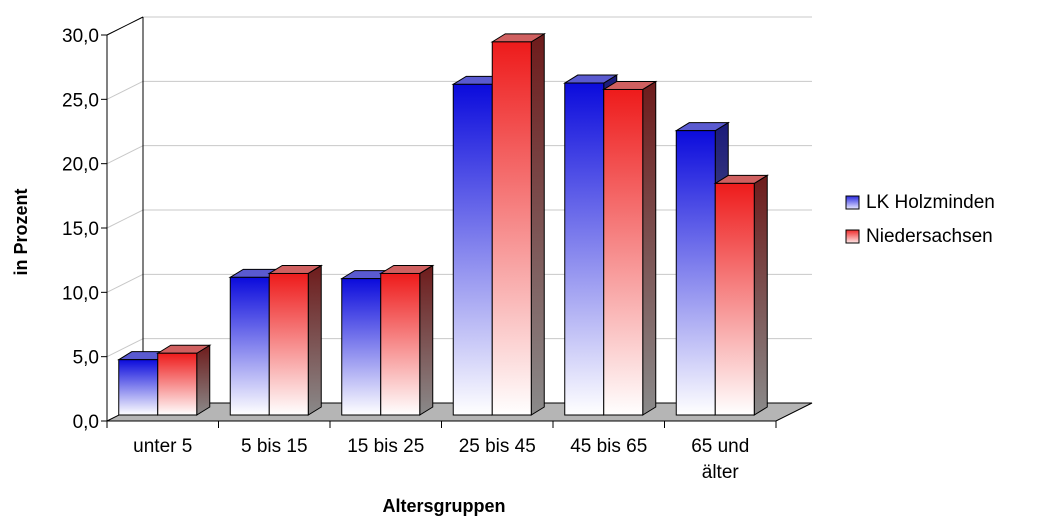 The image size is (1053, 521). What do you see at coordinates (80, 293) in the screenshot?
I see `y-tick-label: 10,0` at bounding box center [80, 293].